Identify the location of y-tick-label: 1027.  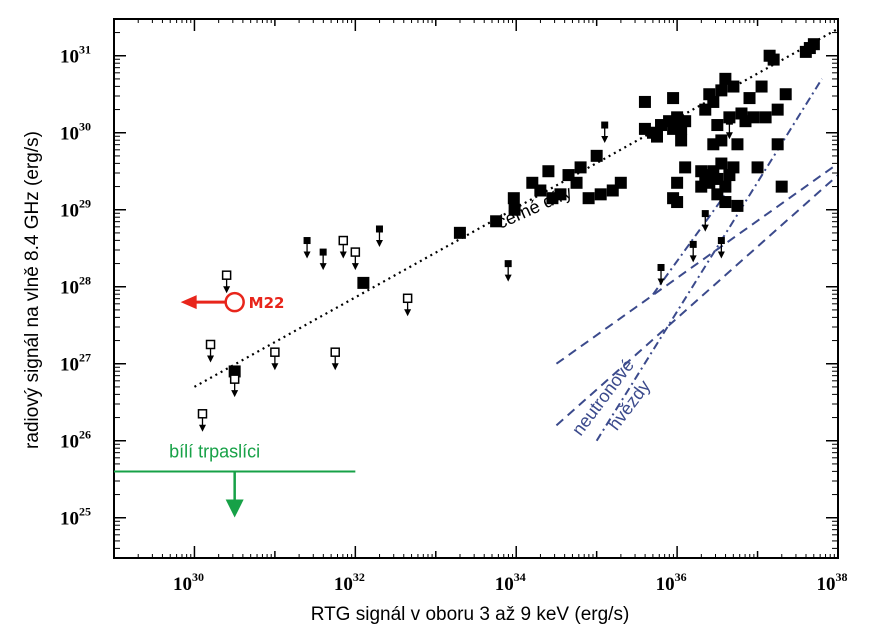
(75, 363).